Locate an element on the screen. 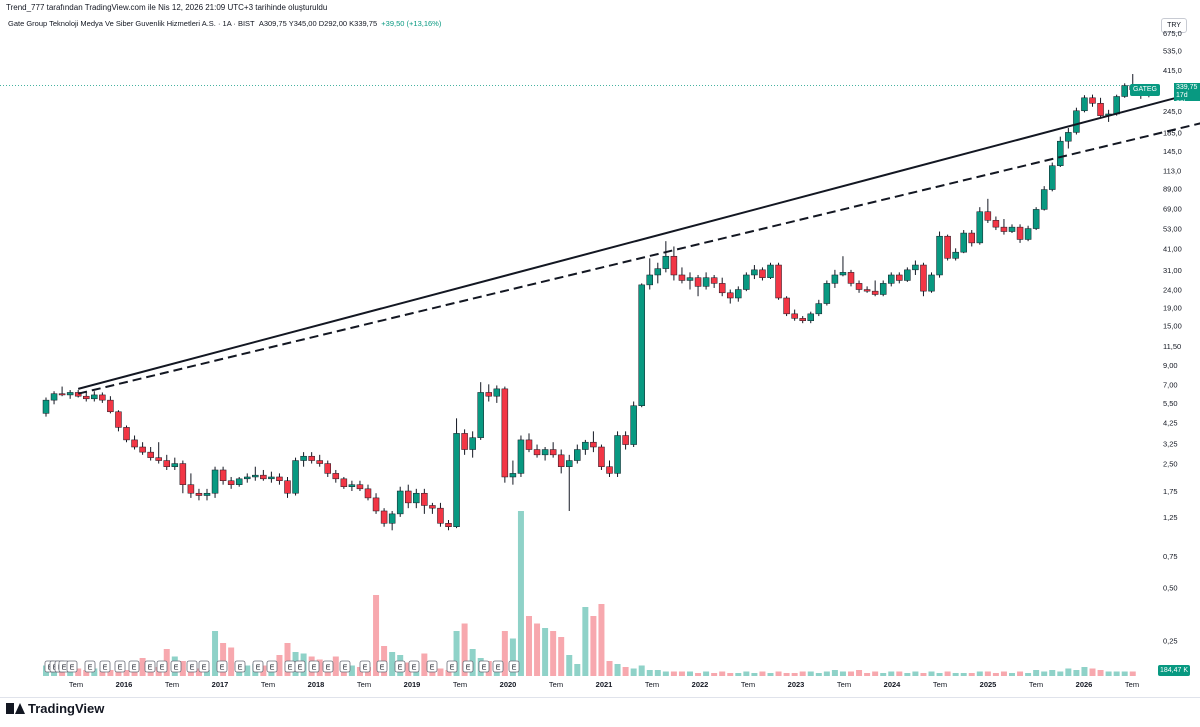 The image size is (1200, 727). year-tick-label: 2024 is located at coordinates (893, 684).